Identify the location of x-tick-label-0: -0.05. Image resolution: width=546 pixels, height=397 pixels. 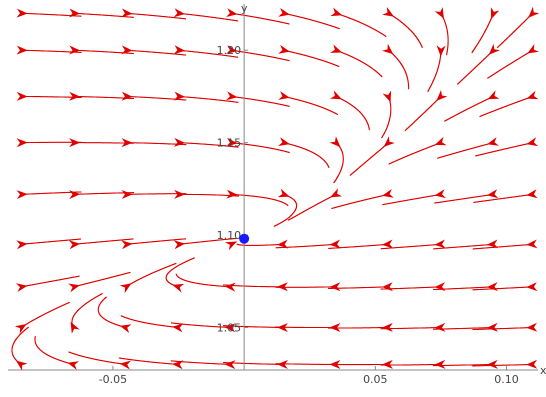
(113, 379).